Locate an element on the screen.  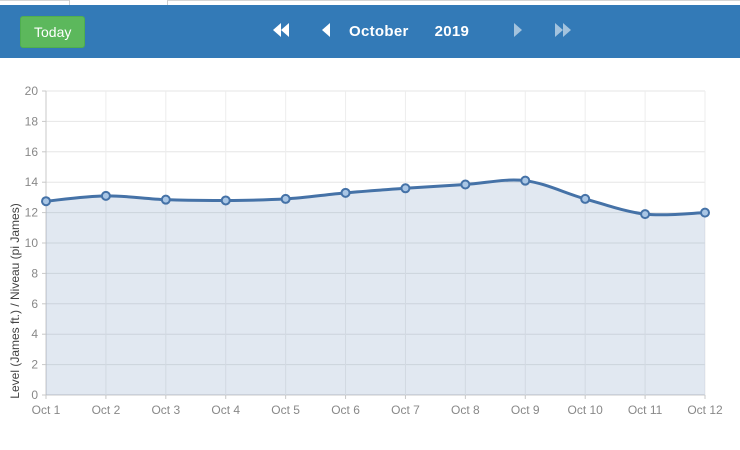
forward-icon is located at coordinates (518, 31).